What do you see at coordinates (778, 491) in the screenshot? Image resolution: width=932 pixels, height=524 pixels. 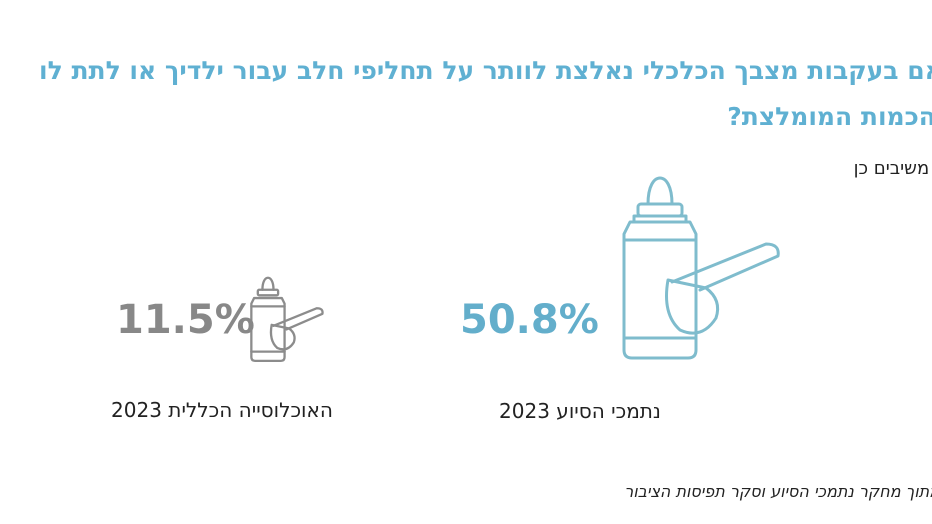 I see `footer-note: מתוך מחקר נתמכי הסיוע וסקר תפיסות הציבור` at bounding box center [778, 491].